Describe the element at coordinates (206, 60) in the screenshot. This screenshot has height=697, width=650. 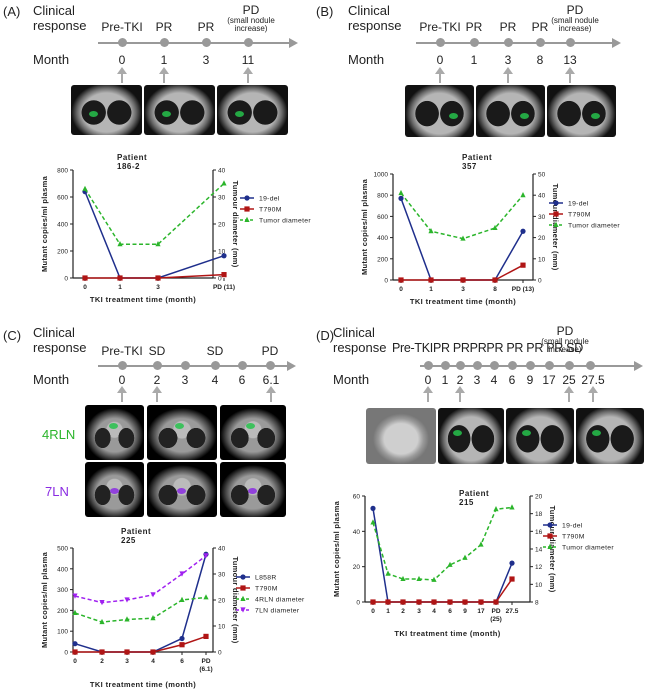
I see `month-value: 3` at that location.